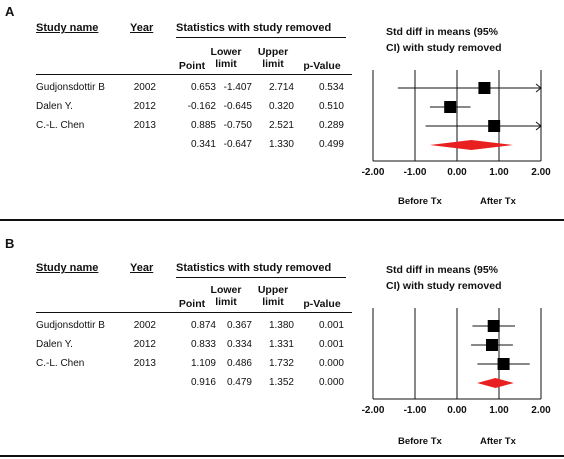 The image size is (564, 459). I want to click on point-cell: 0.874, so click(203, 325).